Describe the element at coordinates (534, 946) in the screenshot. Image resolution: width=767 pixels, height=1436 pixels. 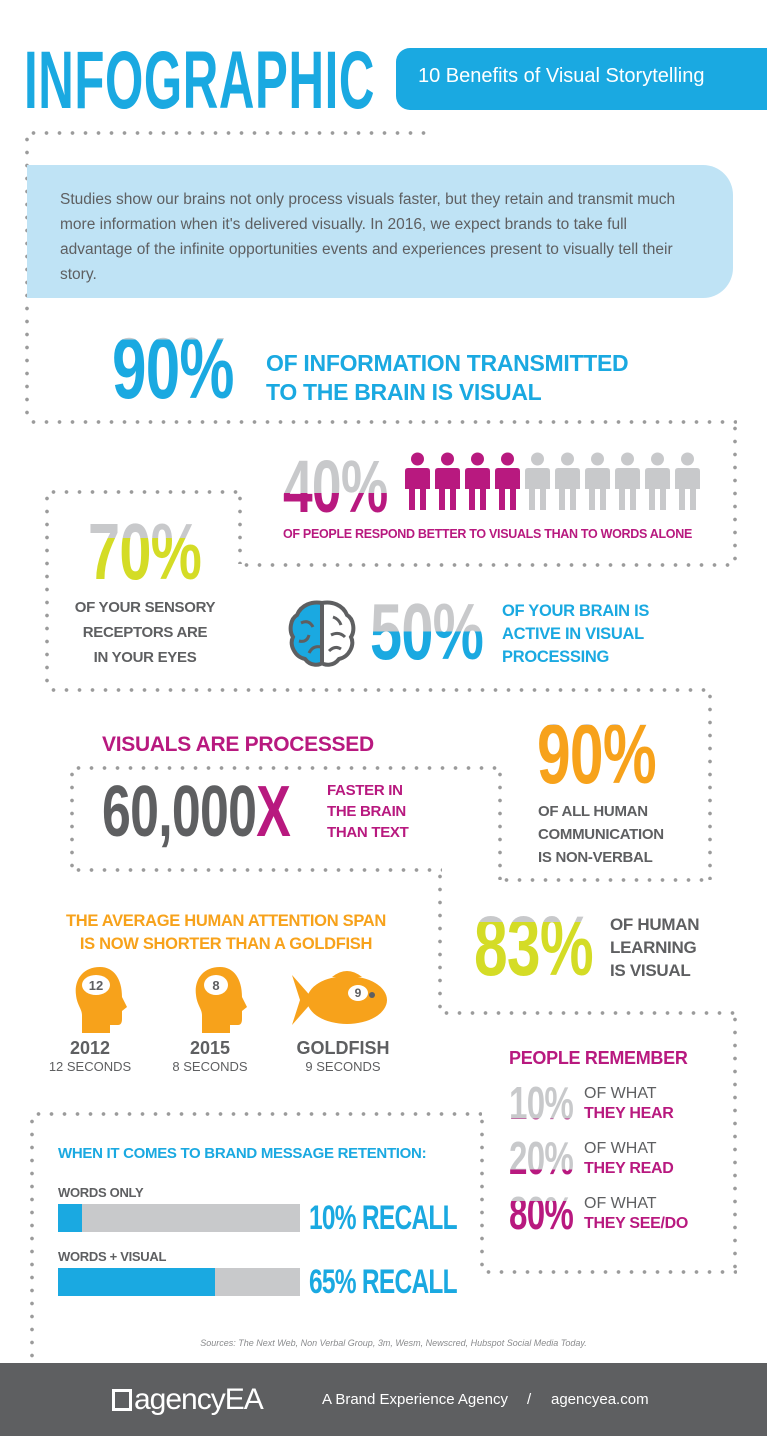
I see `stat-83: 83%` at that location.